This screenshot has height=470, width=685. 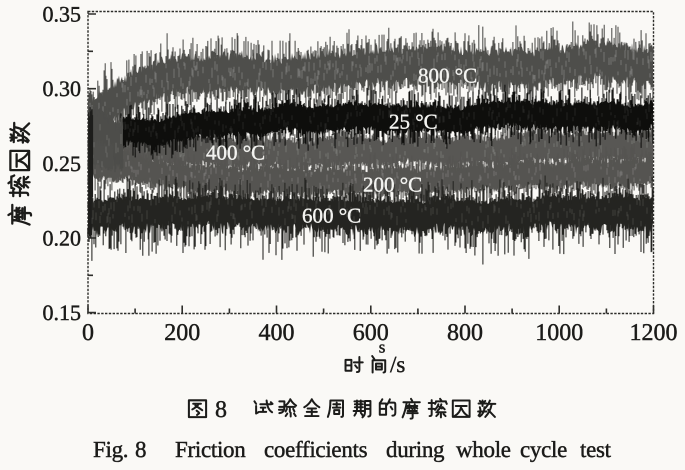 I want to click on svg-text: 800 °C, so click(x=447, y=76).